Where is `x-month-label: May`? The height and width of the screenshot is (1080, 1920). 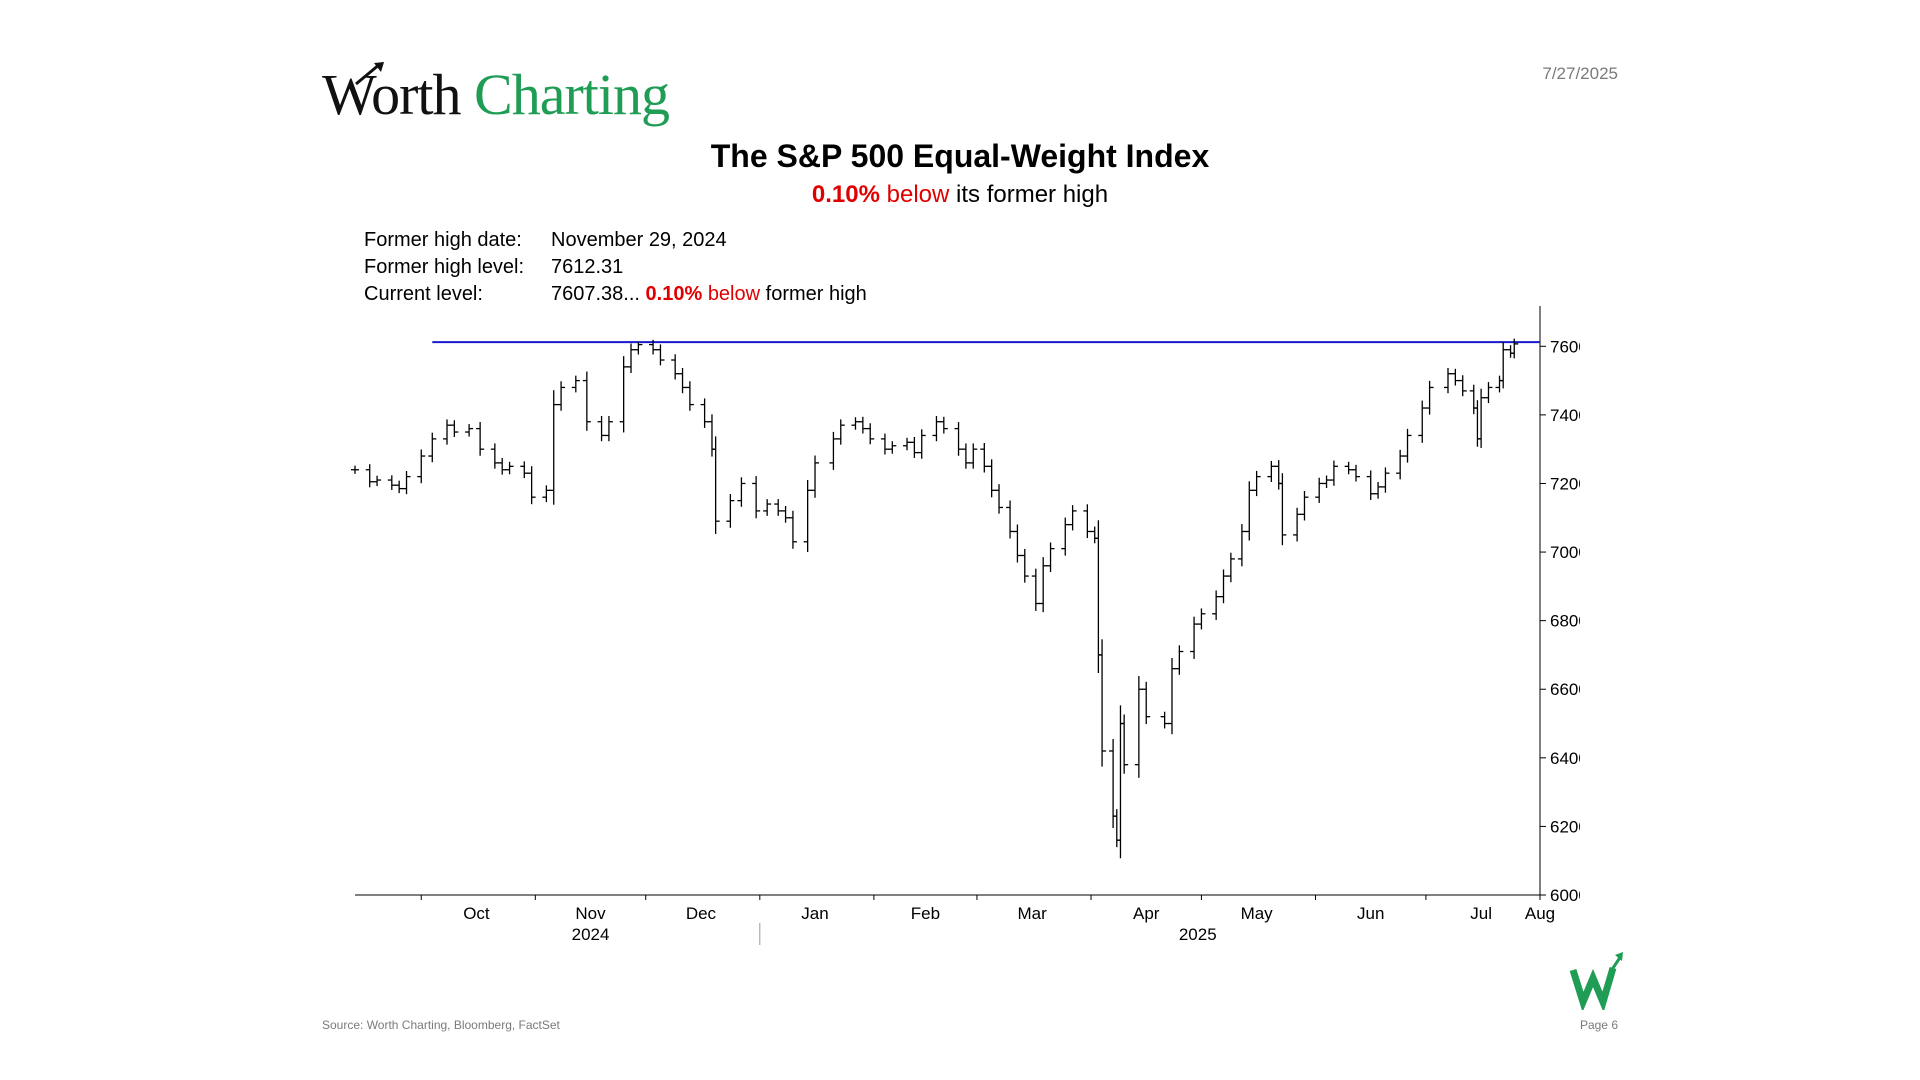 x-month-label: May is located at coordinates (1257, 913).